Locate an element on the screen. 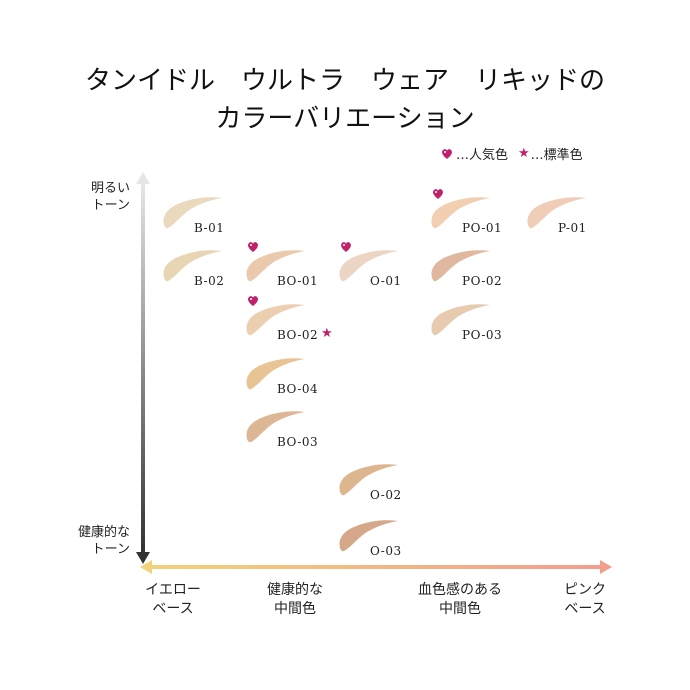  shade-code-bo-04: BO-04 is located at coordinates (298, 389).